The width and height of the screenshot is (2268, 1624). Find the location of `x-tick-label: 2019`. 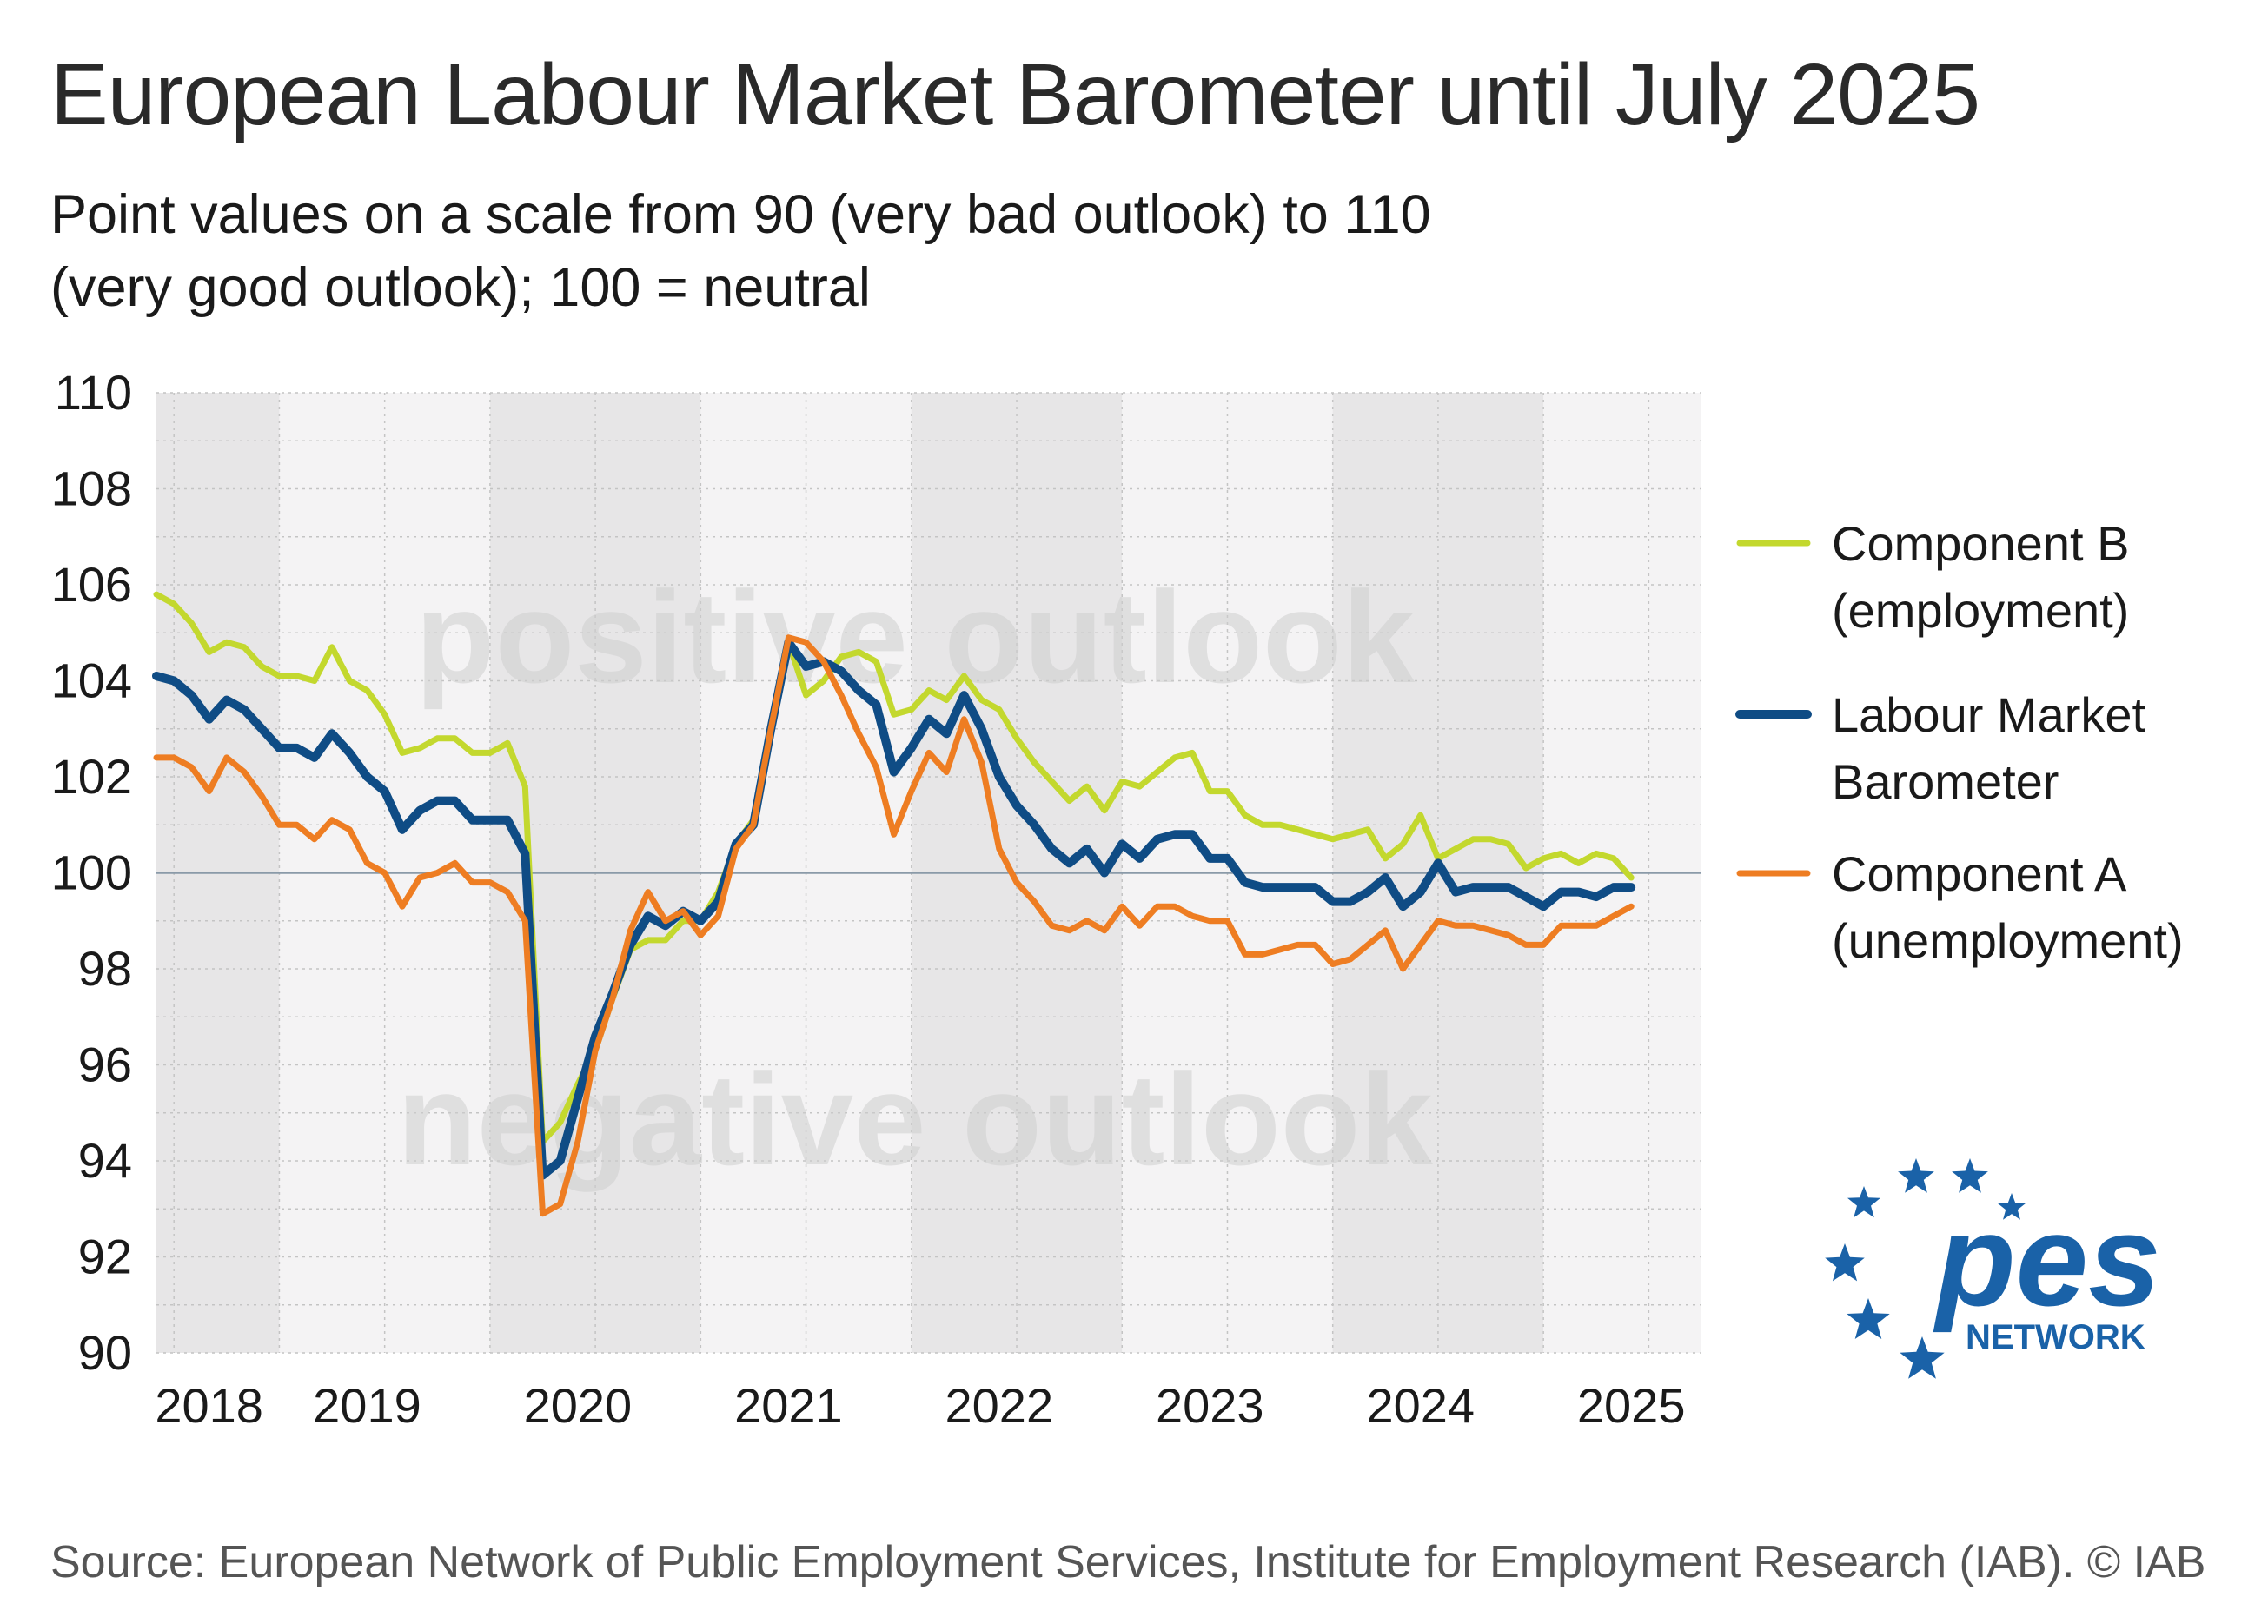

x-tick-label: 2019 is located at coordinates (367, 1406).